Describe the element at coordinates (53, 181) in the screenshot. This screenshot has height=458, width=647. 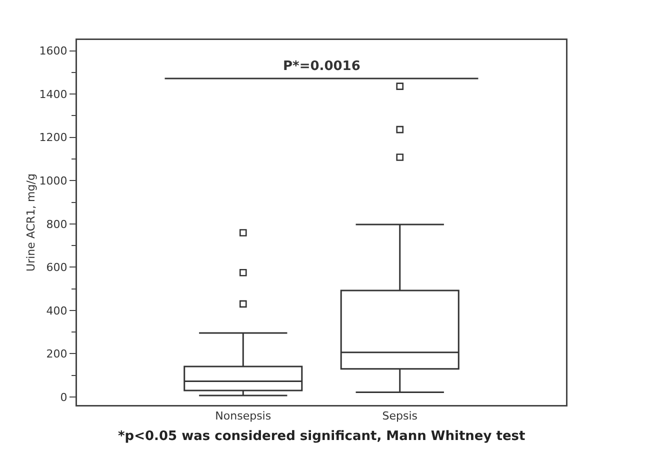
I see `y-tick-label: 1000` at that location.